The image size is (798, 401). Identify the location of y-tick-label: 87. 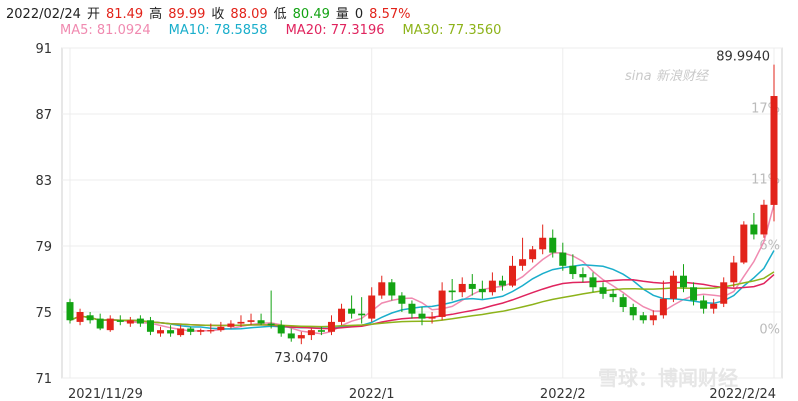
(43, 115).